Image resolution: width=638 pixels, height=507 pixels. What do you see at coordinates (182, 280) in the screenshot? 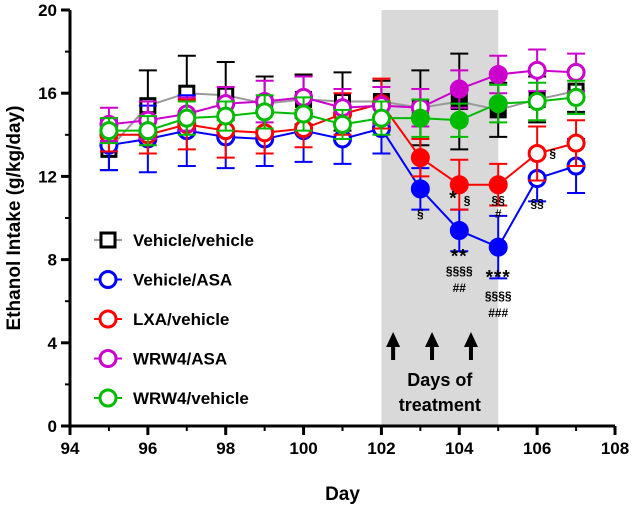
I see `legend-label-1: Vehicle/ASA` at bounding box center [182, 280].